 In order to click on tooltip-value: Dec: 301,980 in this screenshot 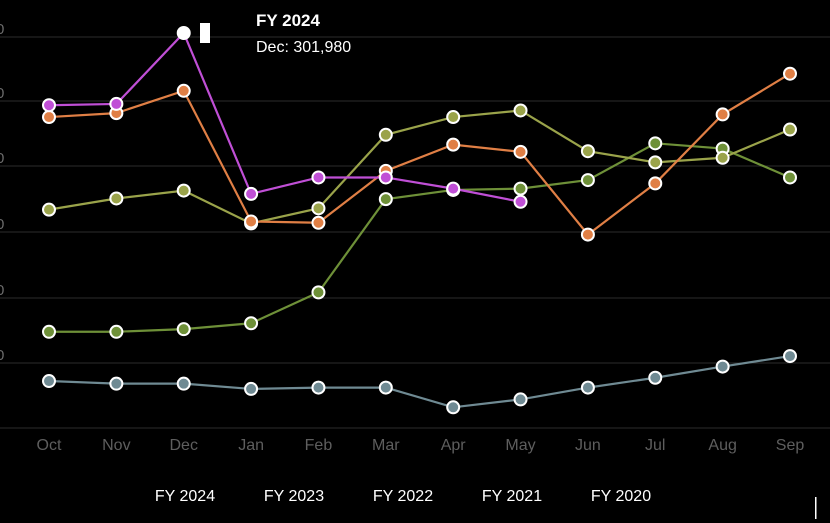, I will do `click(303, 47)`.